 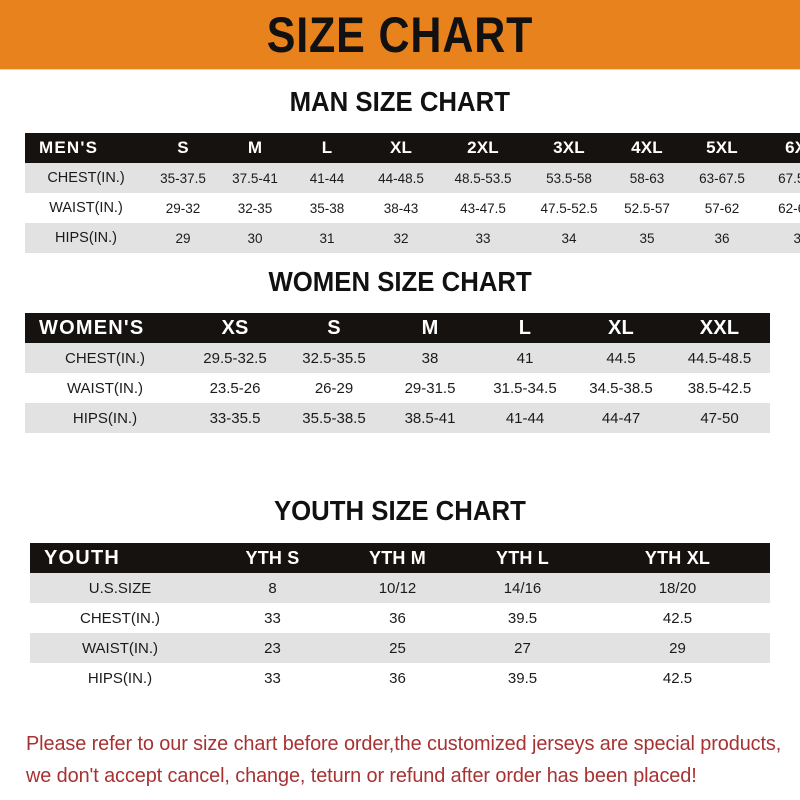 What do you see at coordinates (796, 238) in the screenshot?
I see `men-measurement-cell: 37` at bounding box center [796, 238].